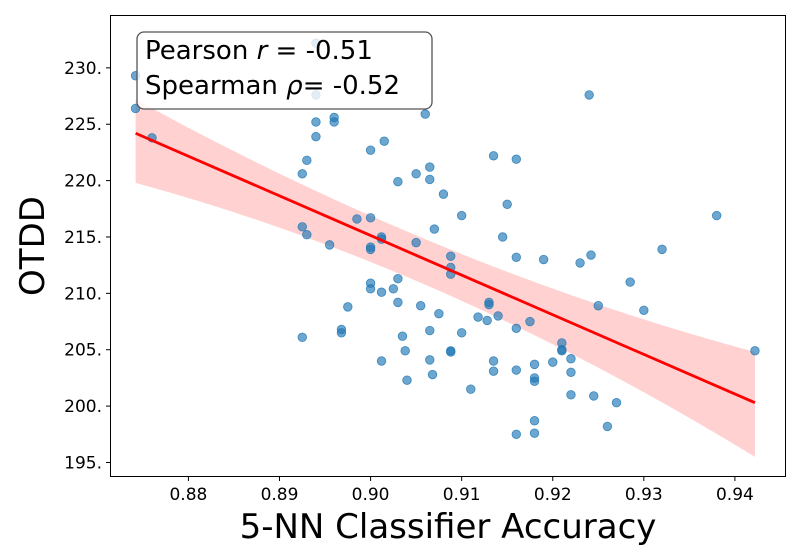  Describe the element at coordinates (83, 125) in the screenshot. I see `y-tick-label: 225.` at that location.